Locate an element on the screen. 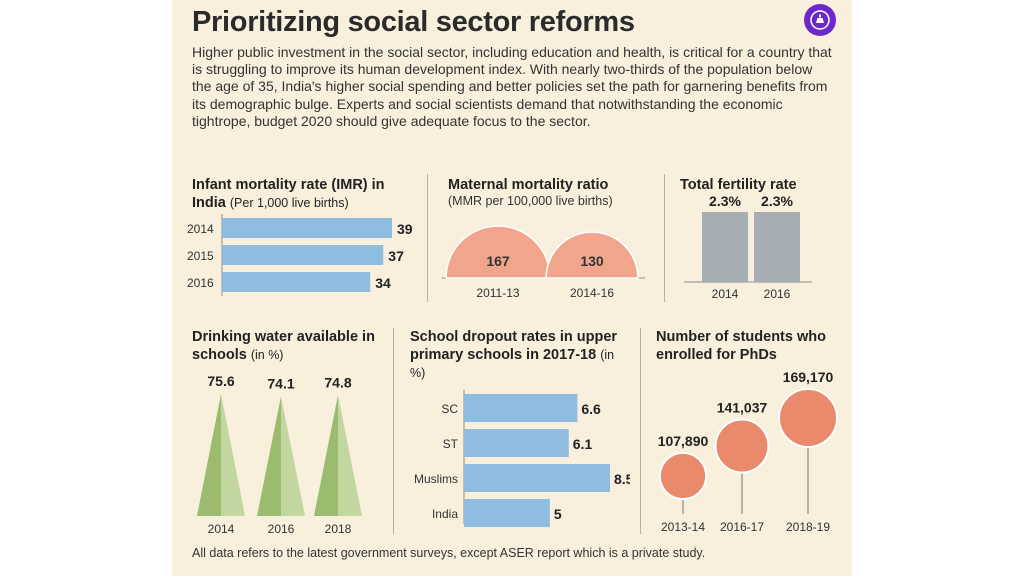  tfr-chart: 2.3% 2014 2.3% 2016 is located at coordinates (748, 248).